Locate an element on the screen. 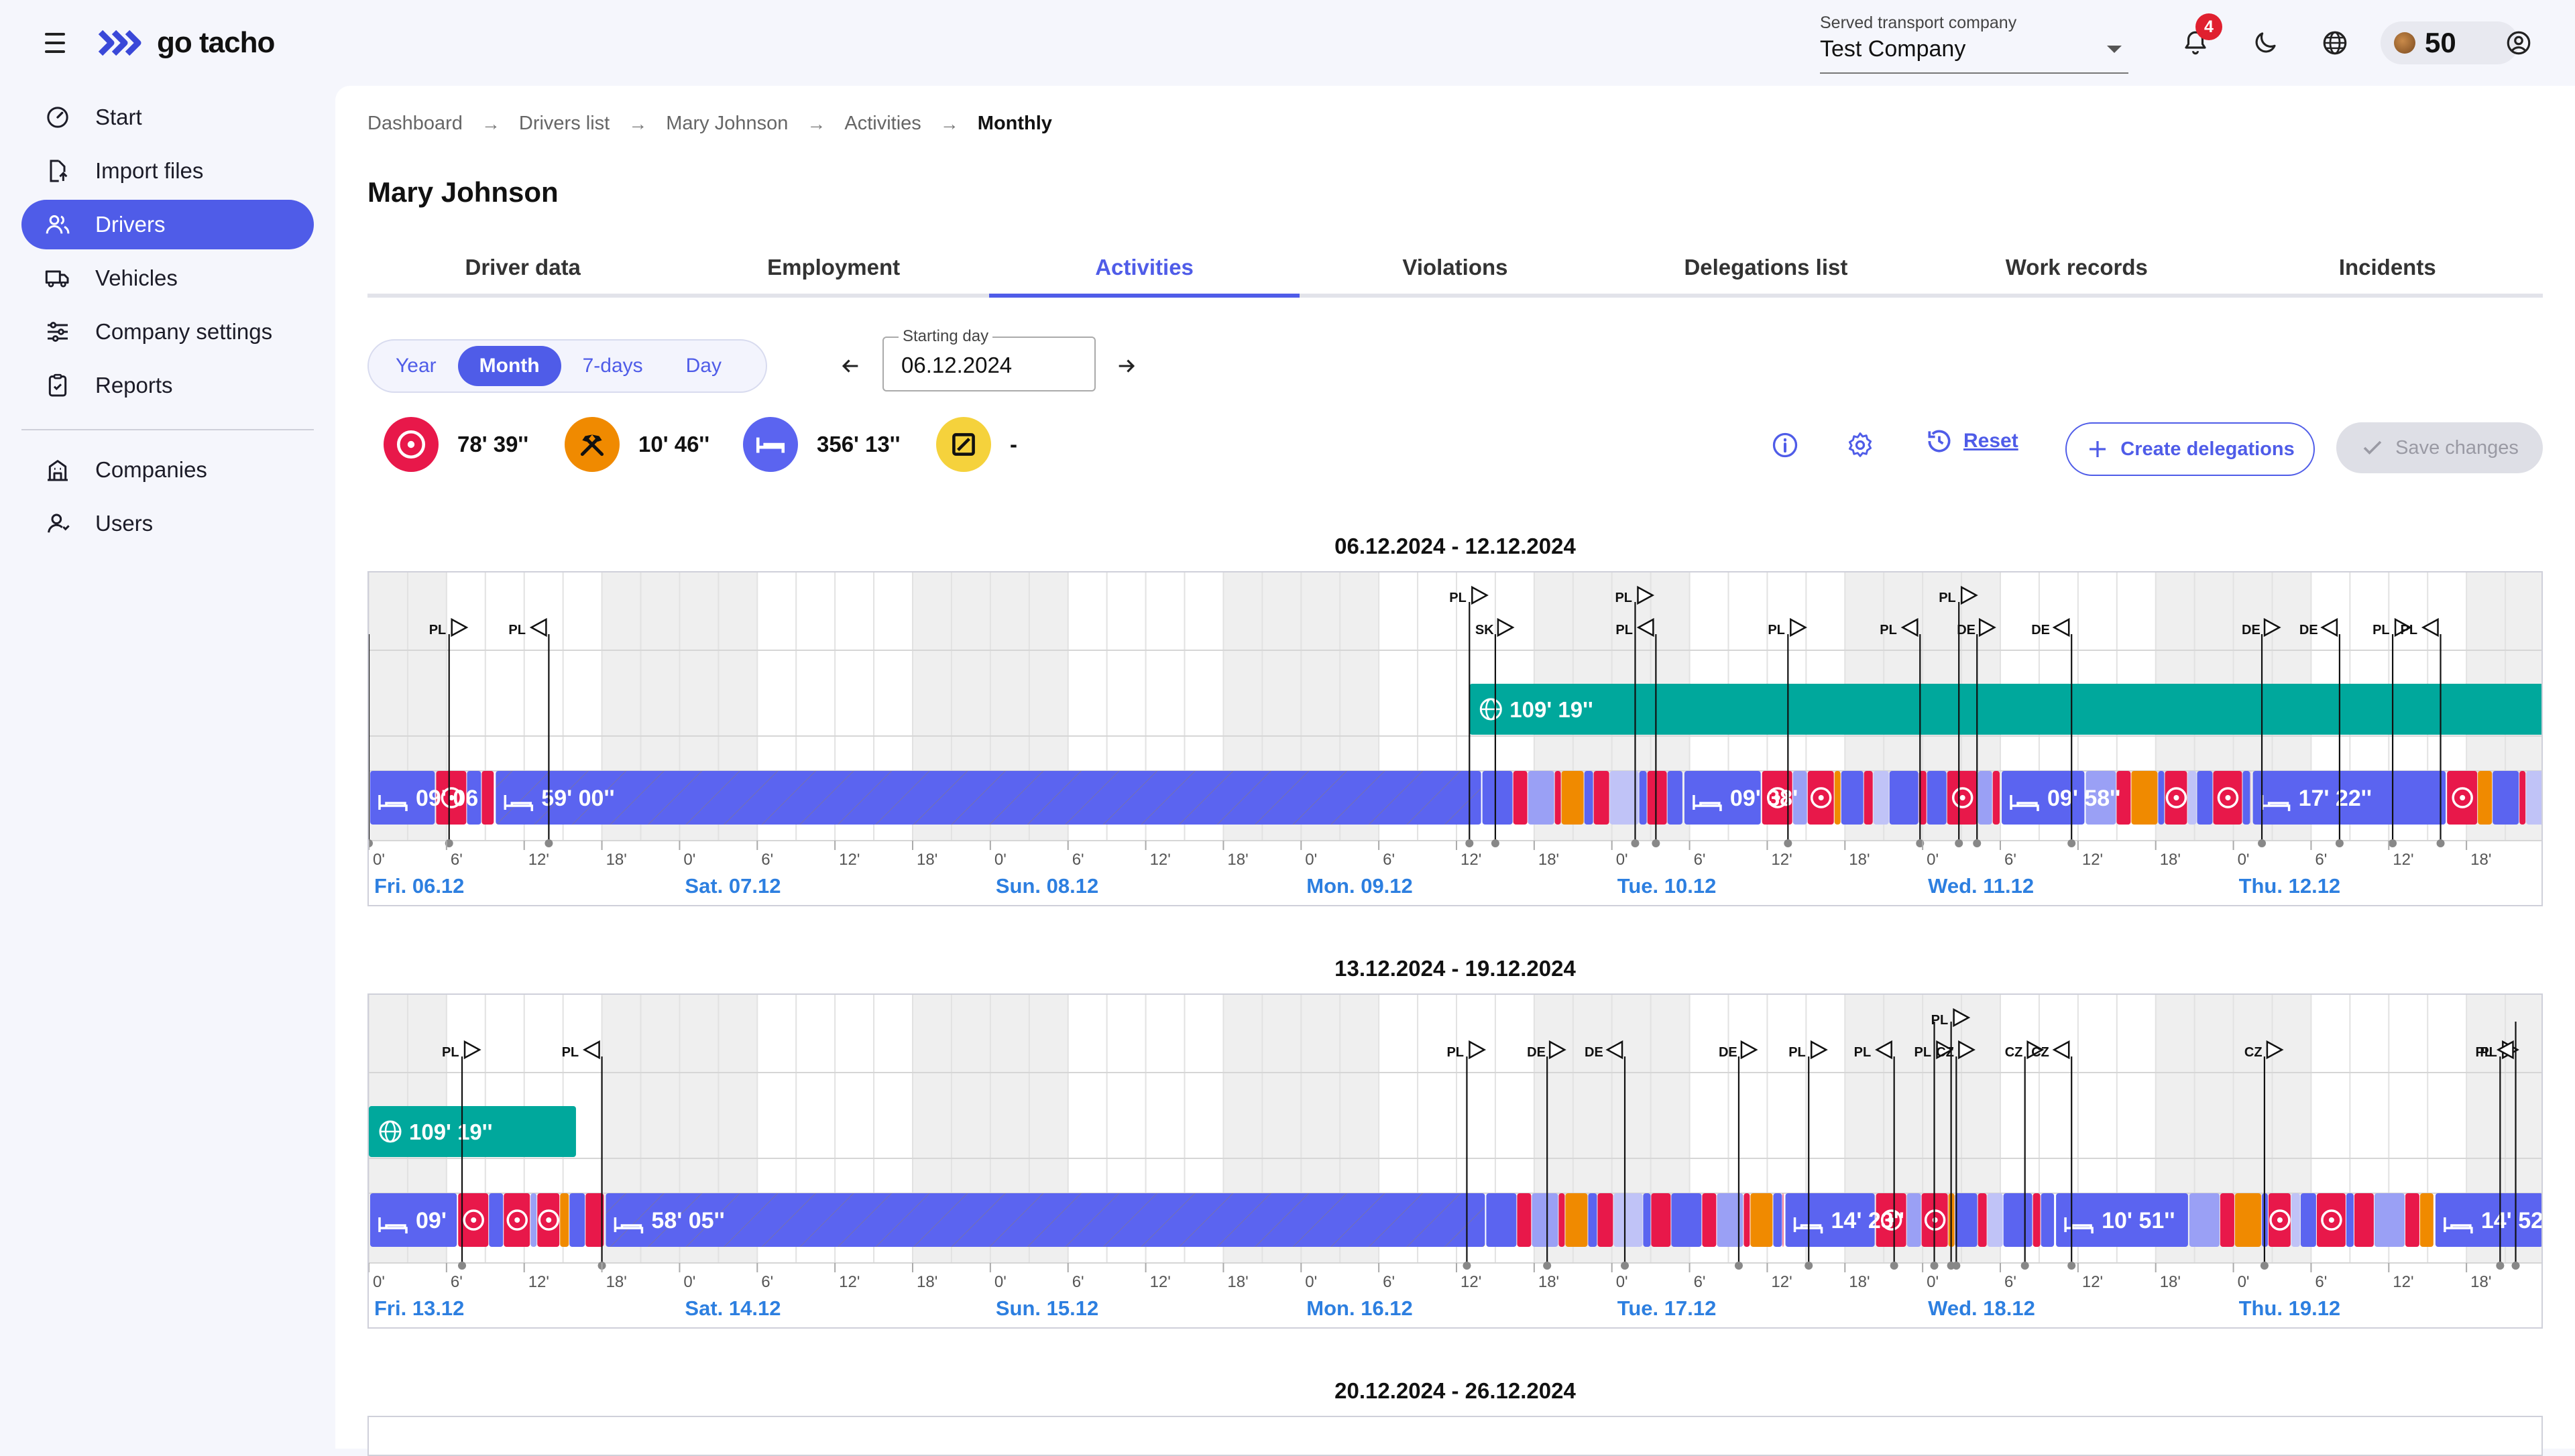 Image resolution: width=2575 pixels, height=1456 pixels. day-label: Fri. 06.12 is located at coordinates (419, 886).